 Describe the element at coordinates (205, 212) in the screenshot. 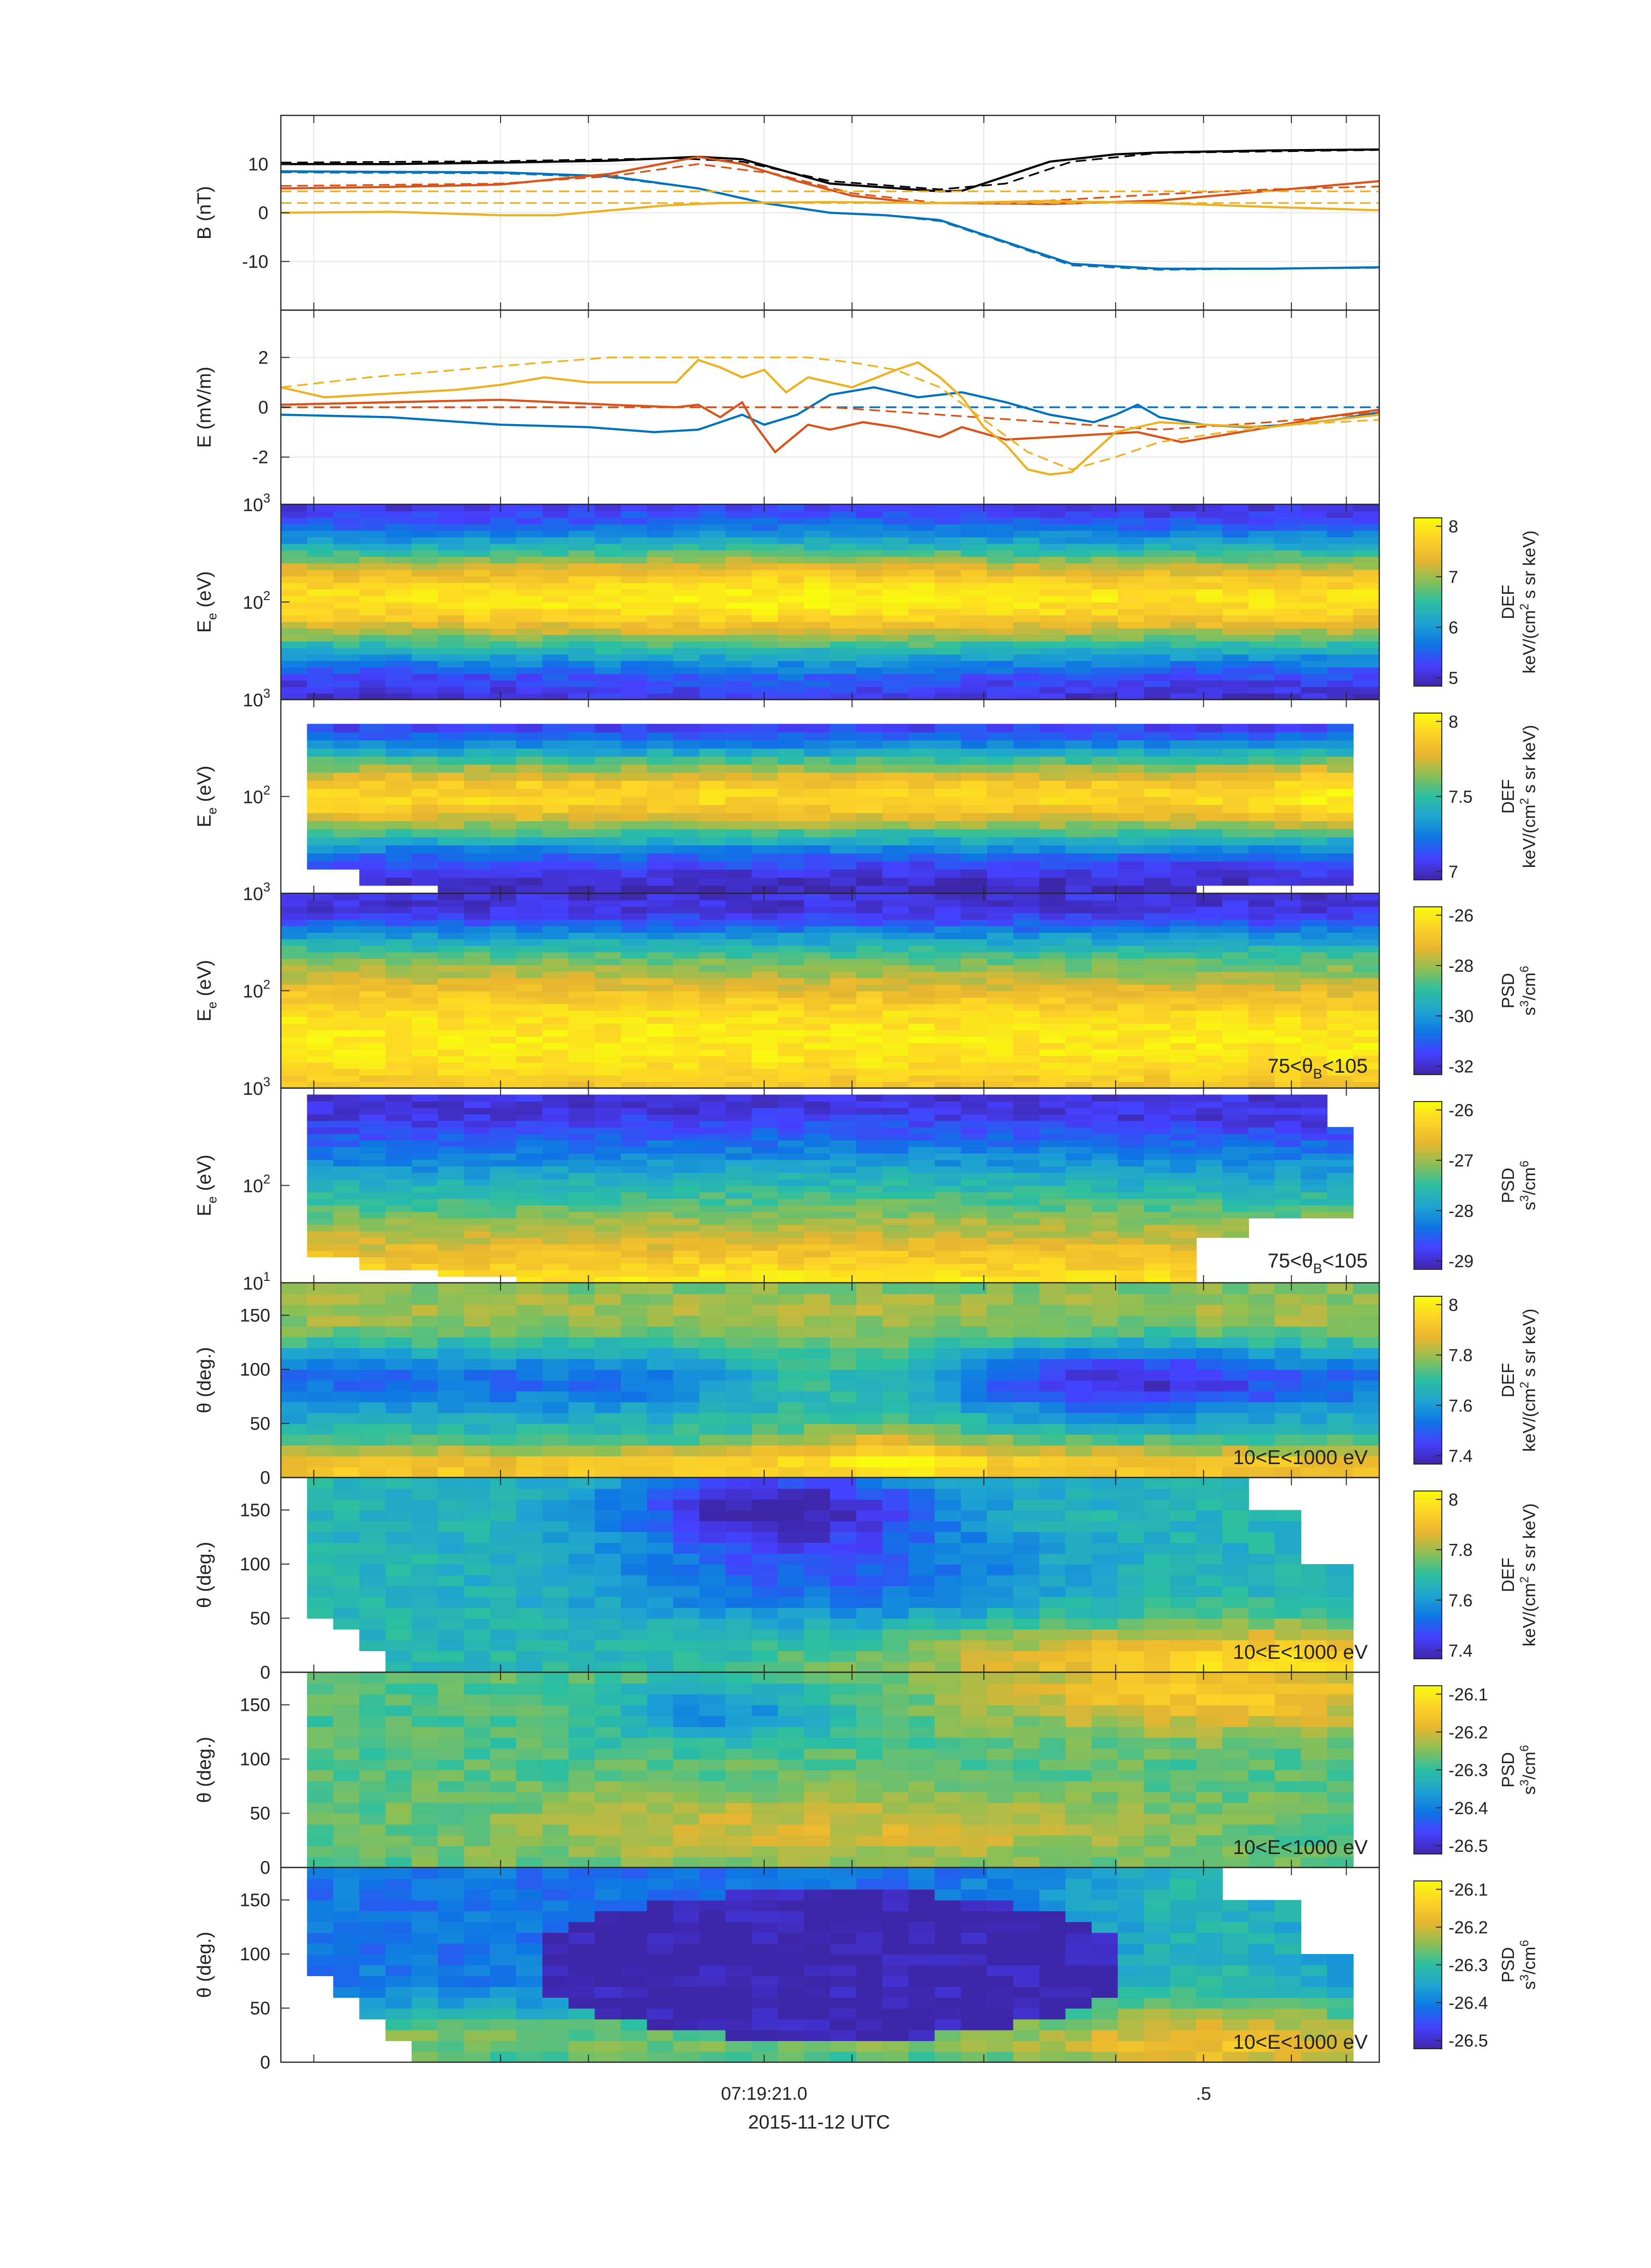

I see `y-axis-label: B (nT)` at that location.